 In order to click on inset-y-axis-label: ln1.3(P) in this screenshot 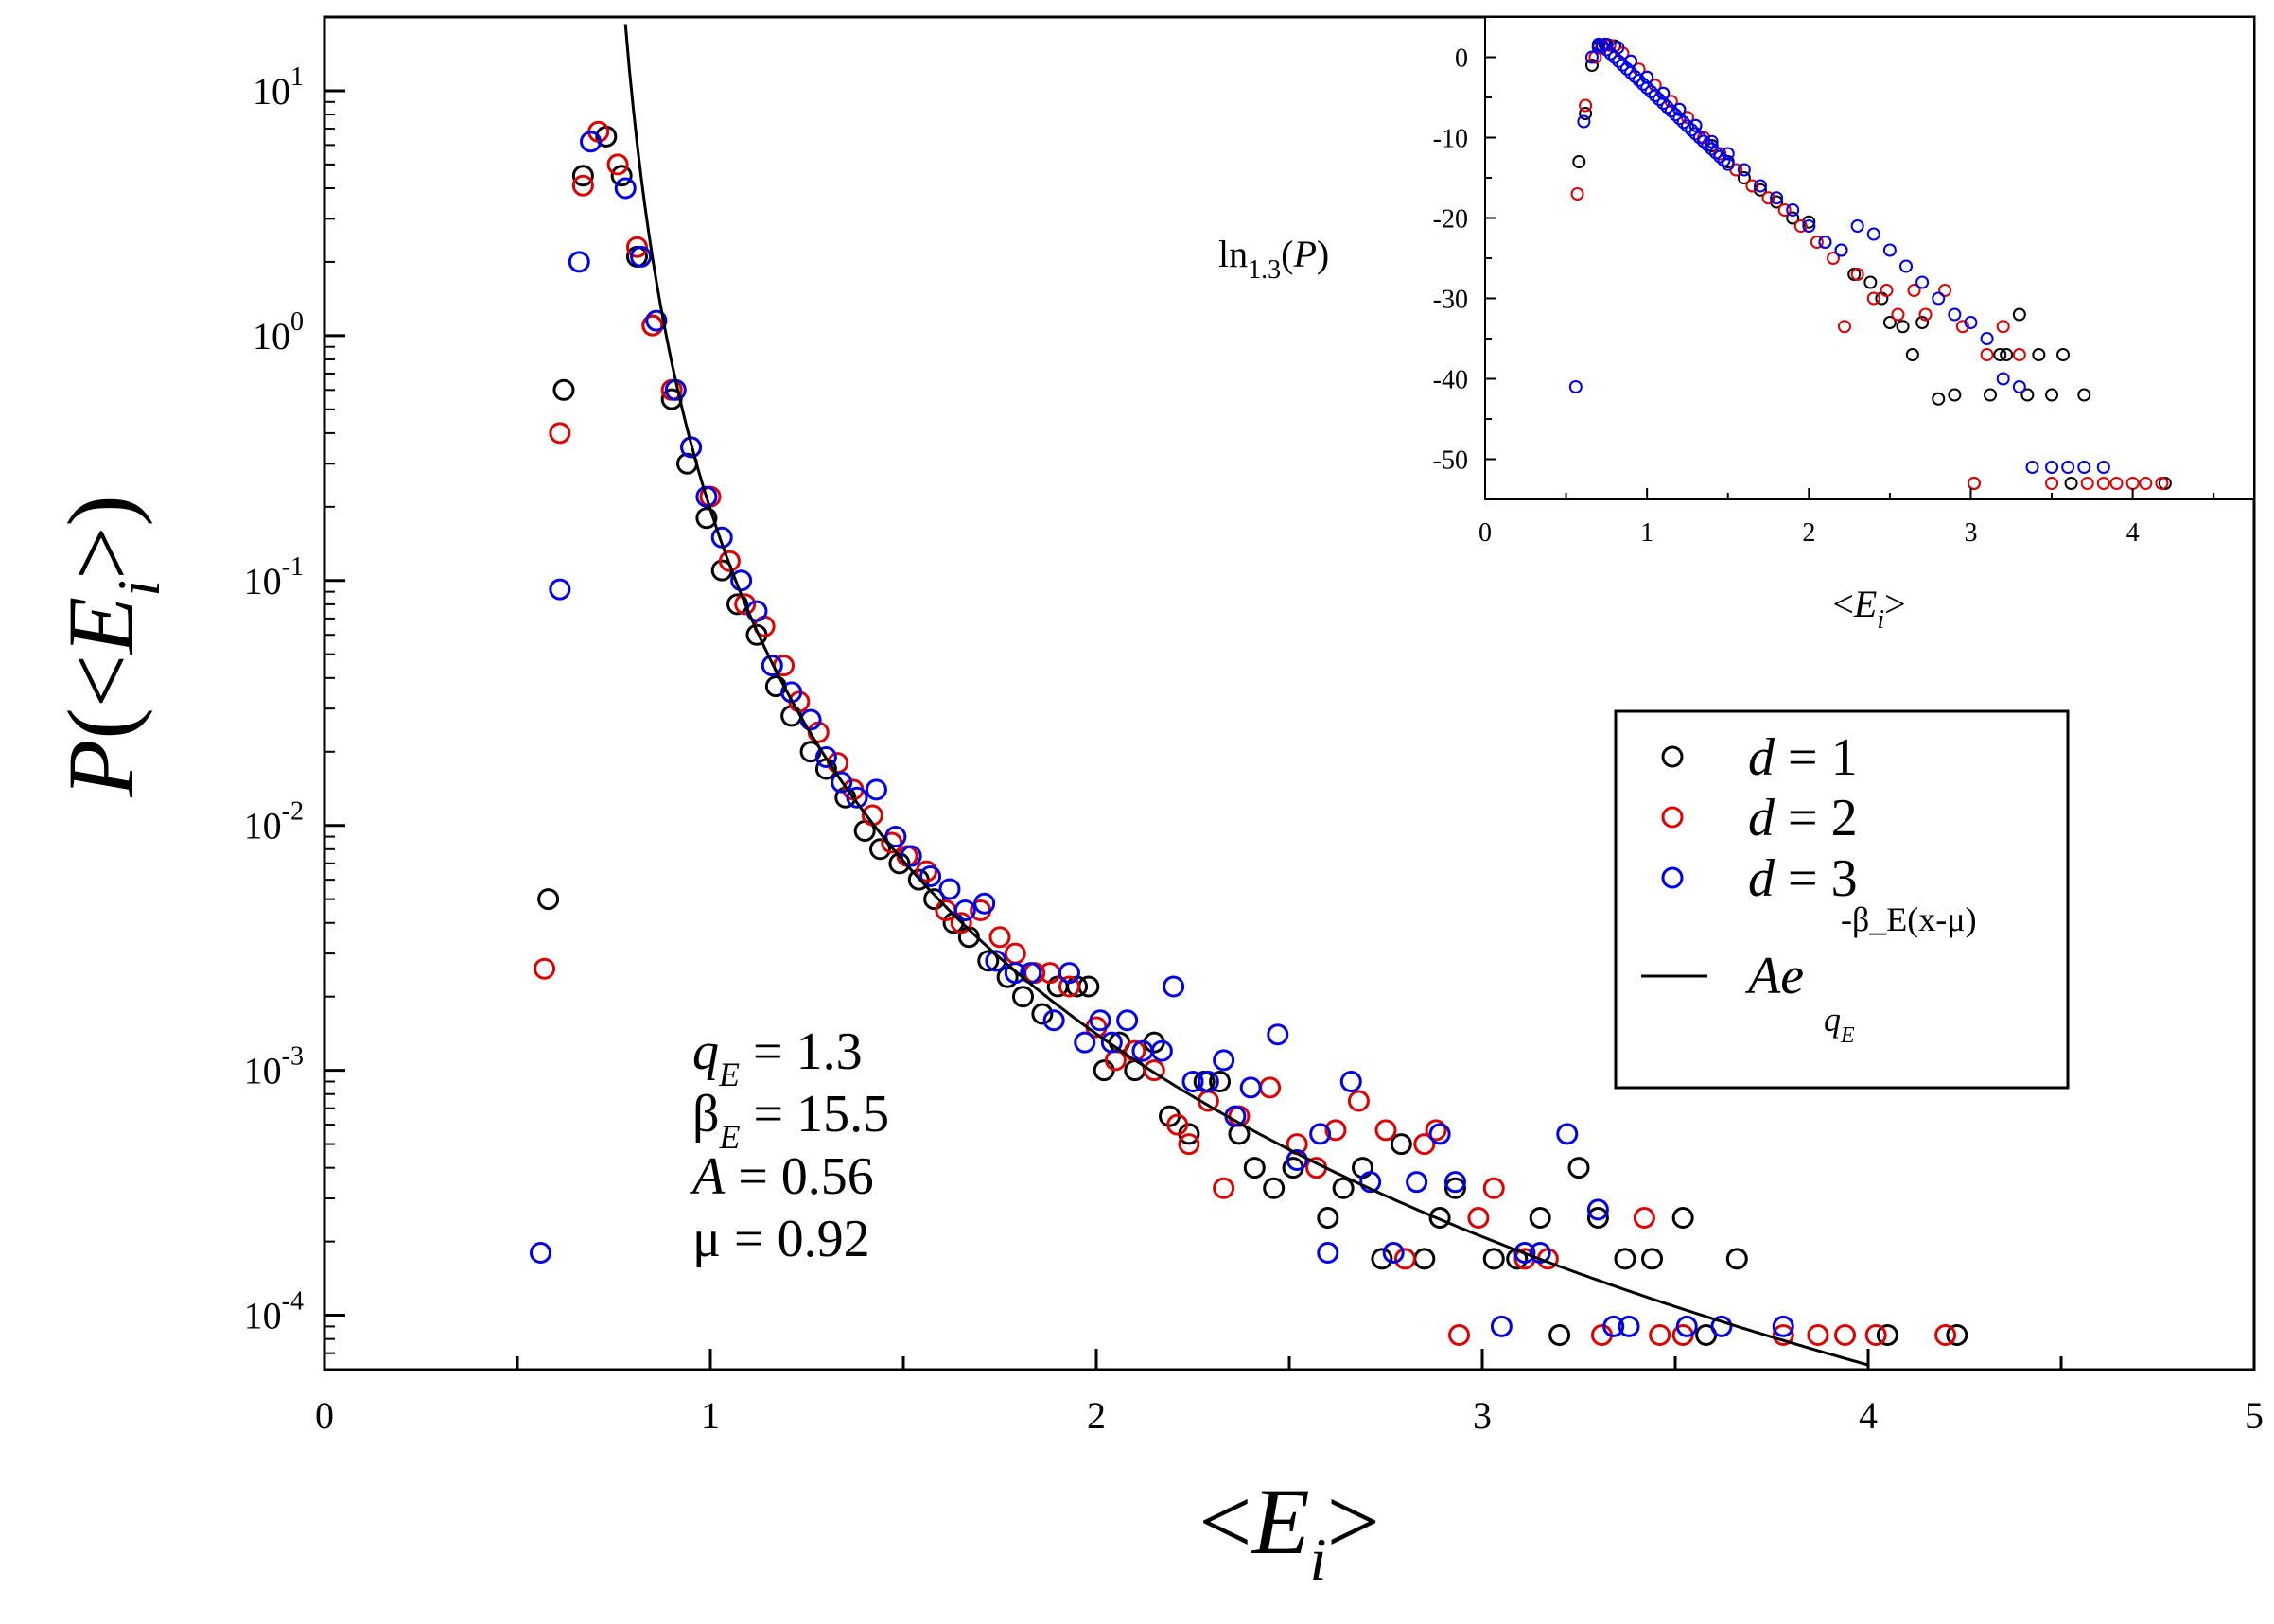, I will do `click(1274, 259)`.